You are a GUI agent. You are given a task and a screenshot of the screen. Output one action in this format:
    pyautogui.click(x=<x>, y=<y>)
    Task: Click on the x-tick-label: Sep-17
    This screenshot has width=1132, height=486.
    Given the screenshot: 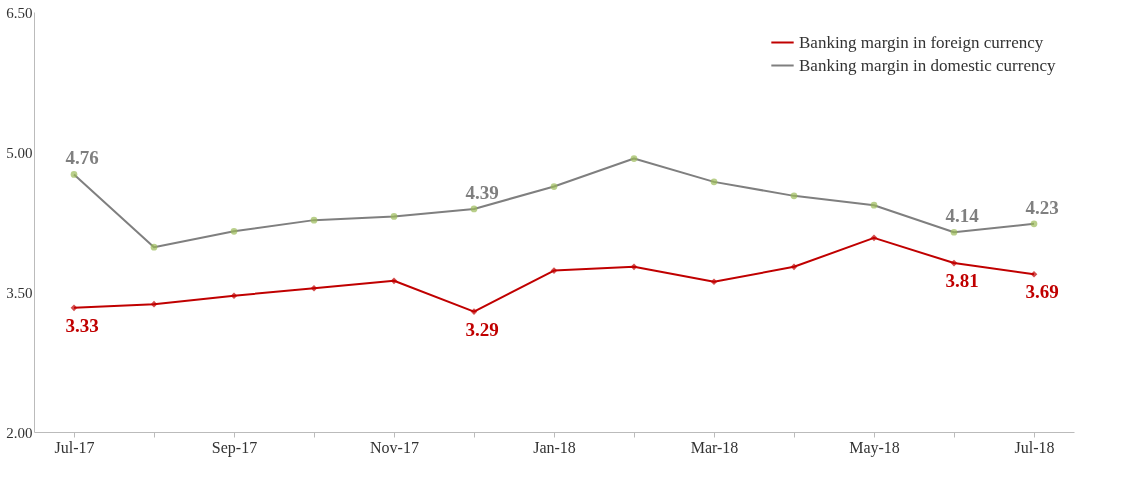 What is the action you would take?
    pyautogui.click(x=234, y=447)
    